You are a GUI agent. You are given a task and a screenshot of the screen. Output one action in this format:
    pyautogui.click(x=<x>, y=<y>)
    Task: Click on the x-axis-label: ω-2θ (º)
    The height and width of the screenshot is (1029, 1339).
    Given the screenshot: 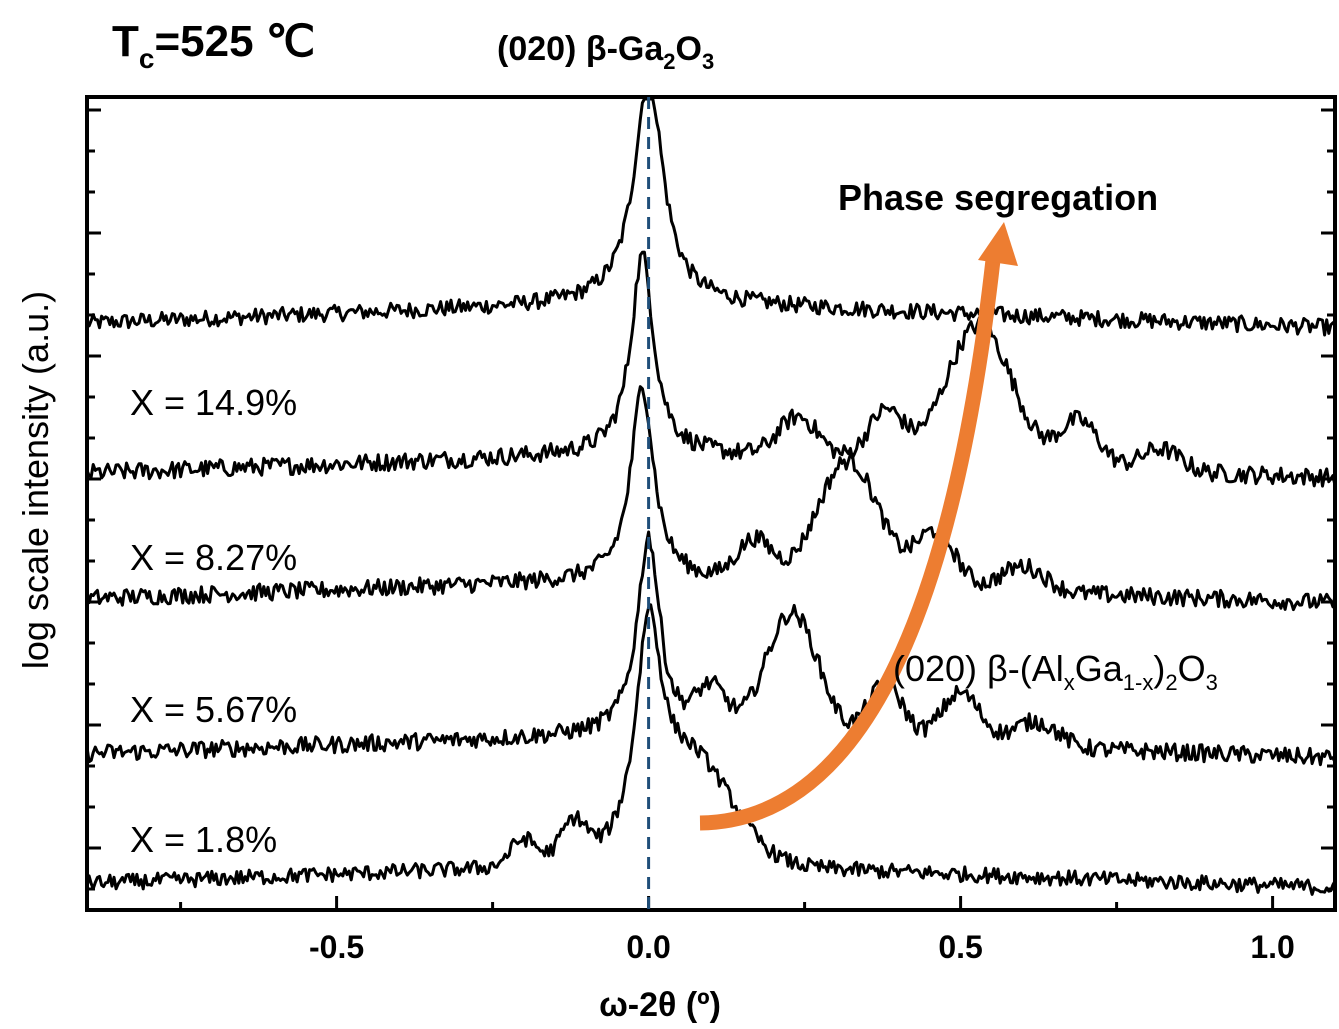 What is the action you would take?
    pyautogui.click(x=660, y=1005)
    